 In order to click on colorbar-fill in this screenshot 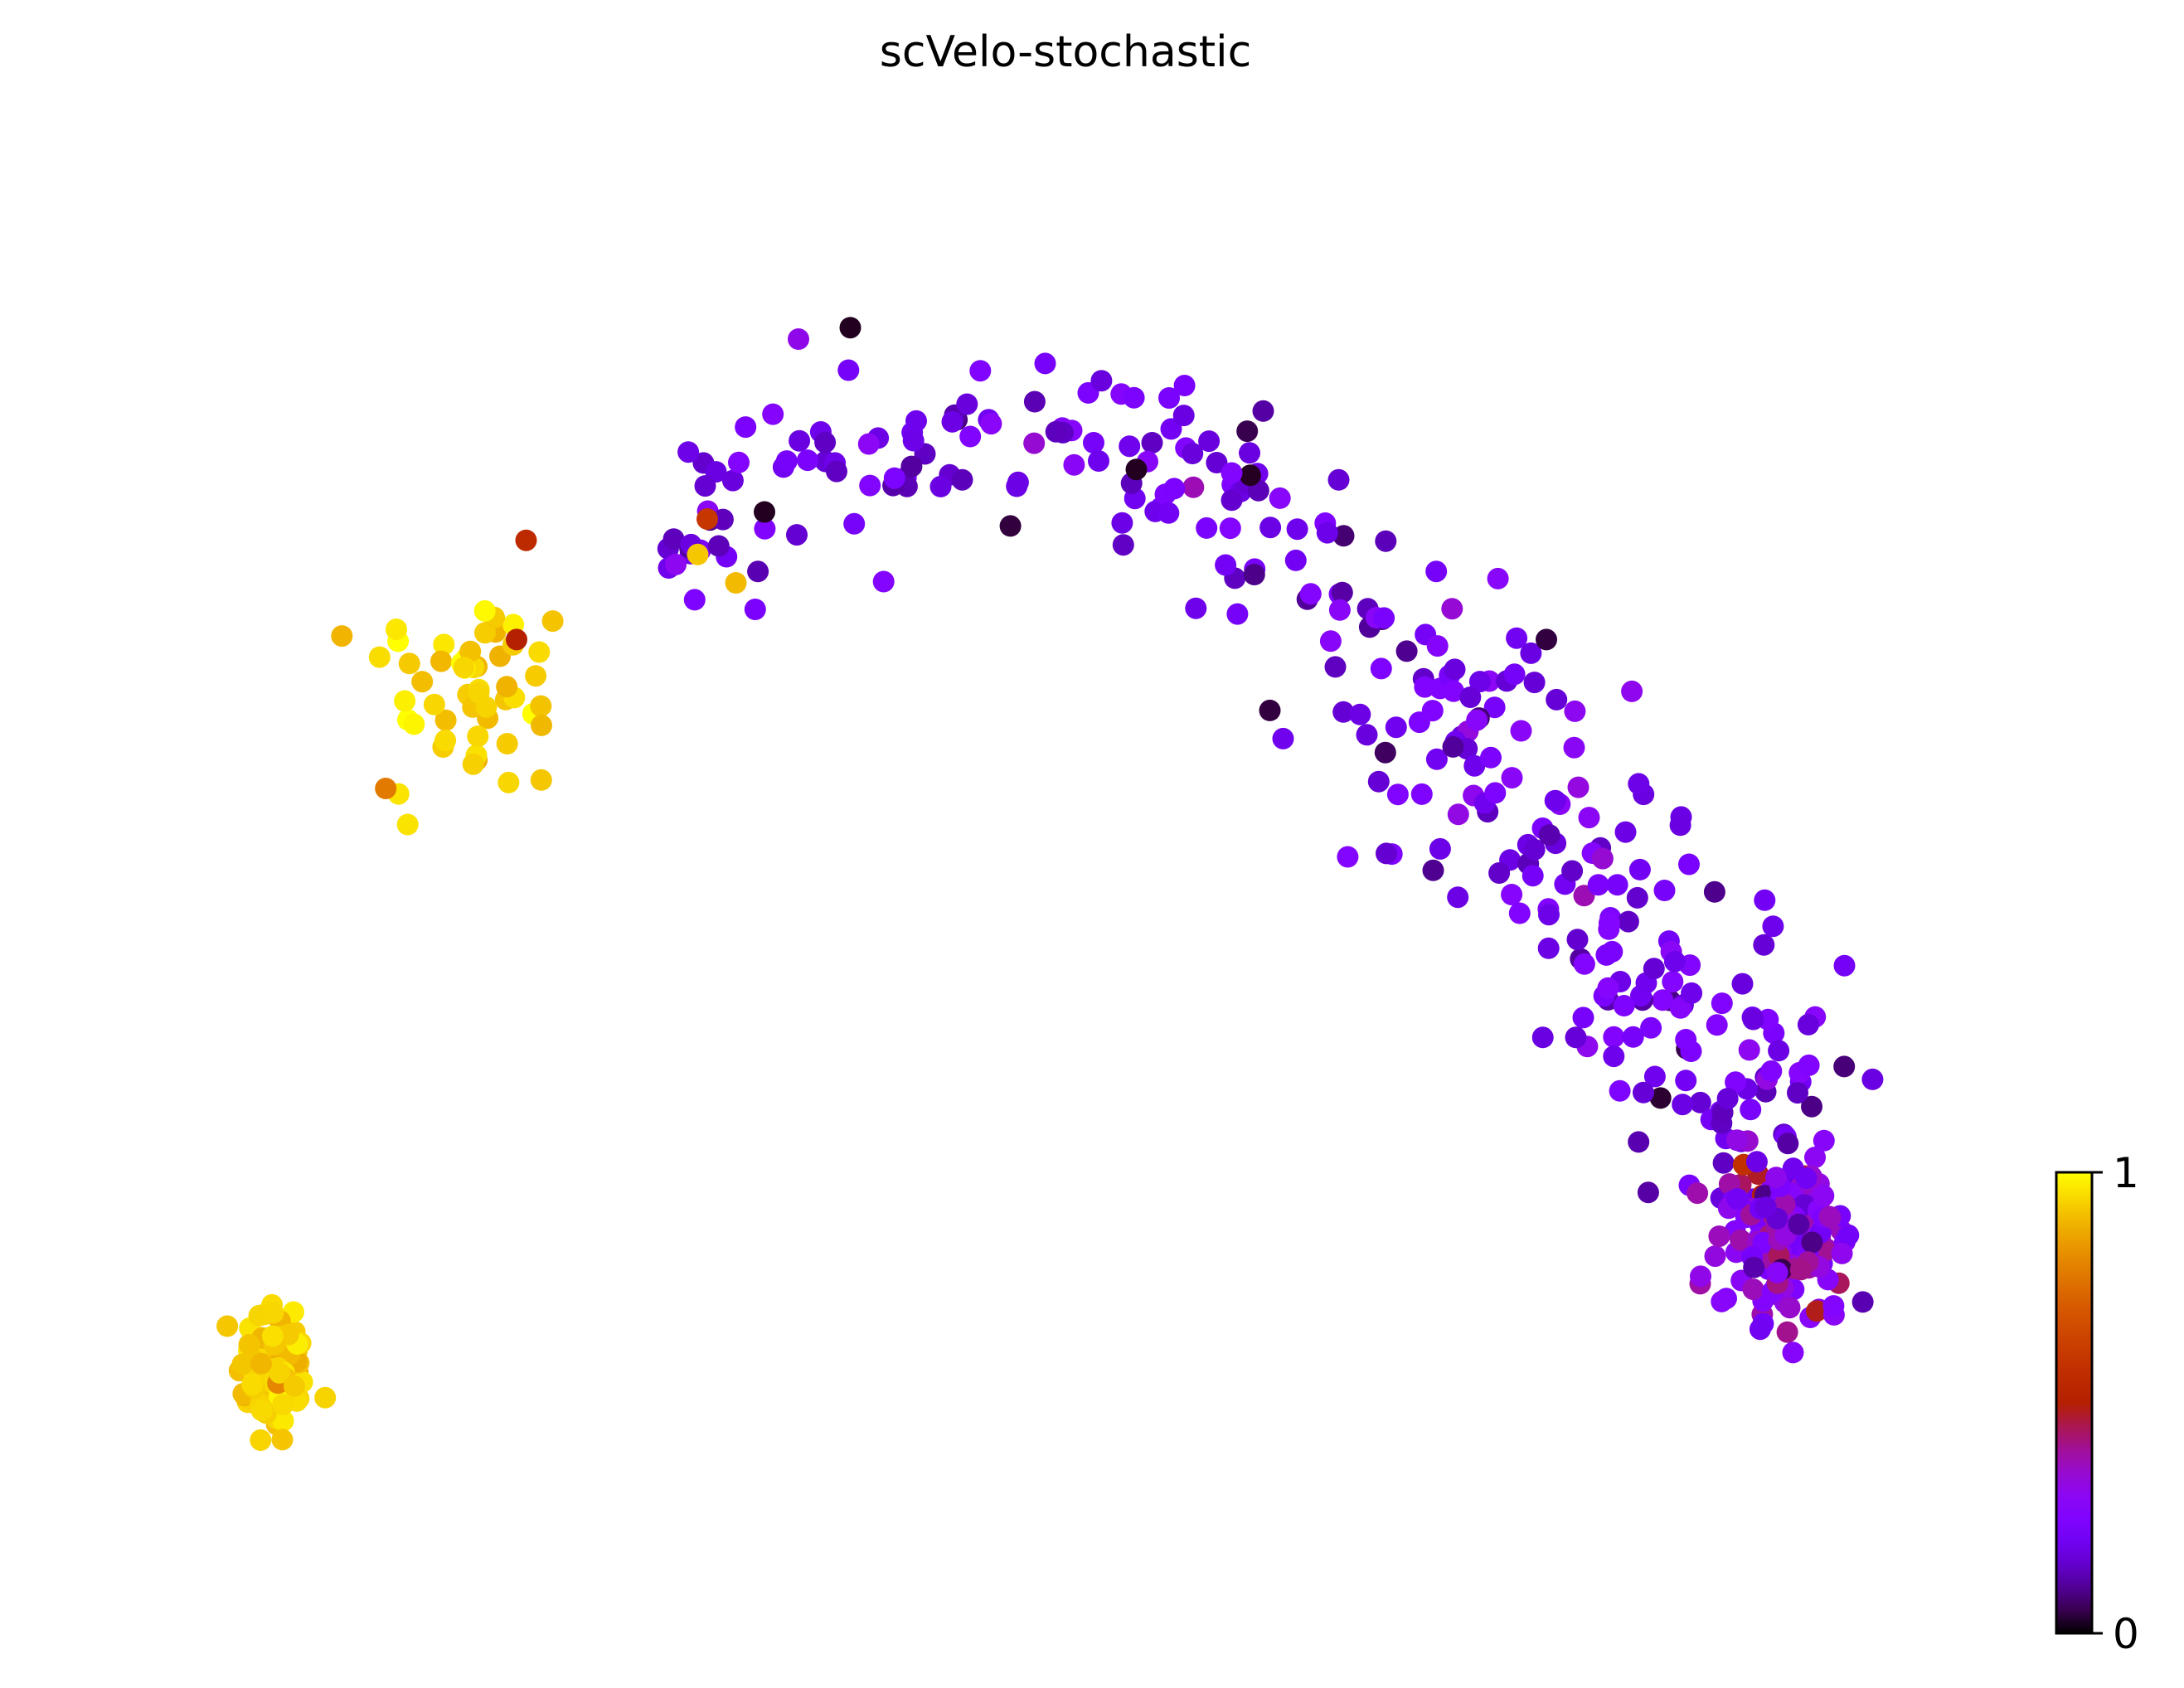, I will do `click(2074, 1403)`.